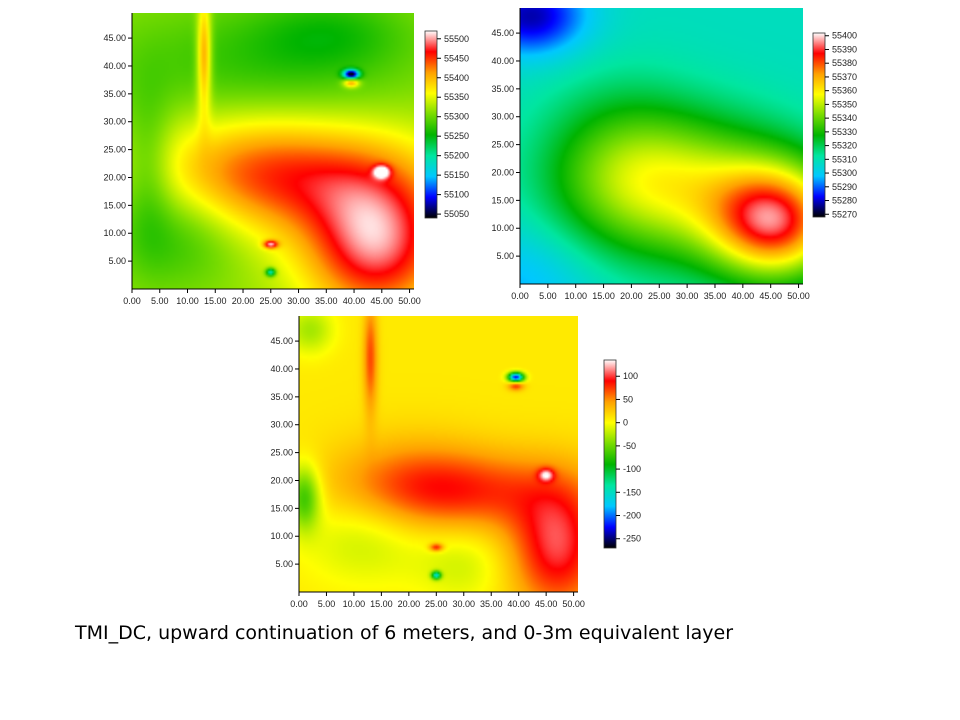 The height and width of the screenshot is (720, 960). What do you see at coordinates (844, 77) in the screenshot?
I see `colorbar-tick-label: 55370` at bounding box center [844, 77].